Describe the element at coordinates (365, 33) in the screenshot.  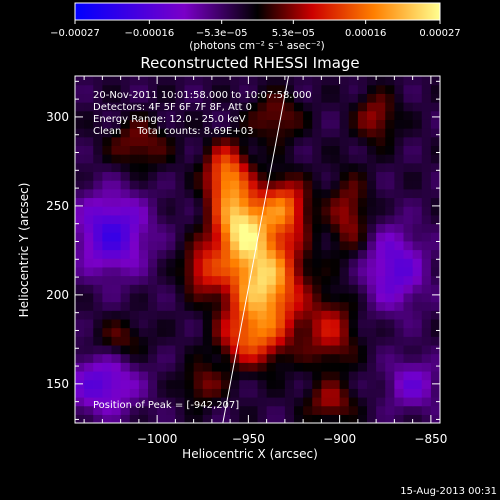
I see `colorbar-tick-label: 0.00016` at that location.